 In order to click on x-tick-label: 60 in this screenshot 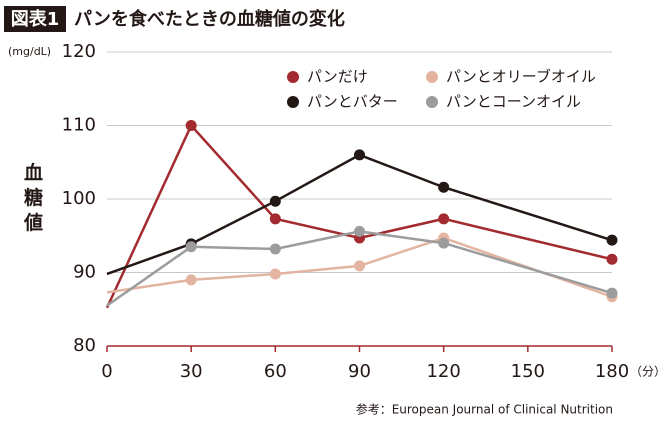, I will do `click(275, 371)`.